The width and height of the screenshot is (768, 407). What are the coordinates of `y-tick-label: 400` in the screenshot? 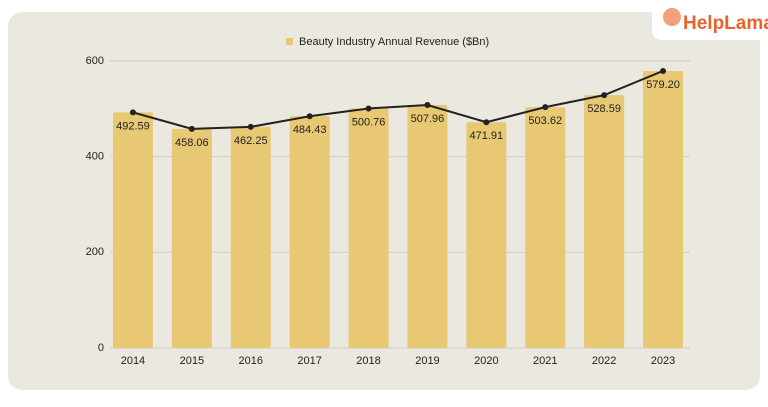 It's located at (95, 157).